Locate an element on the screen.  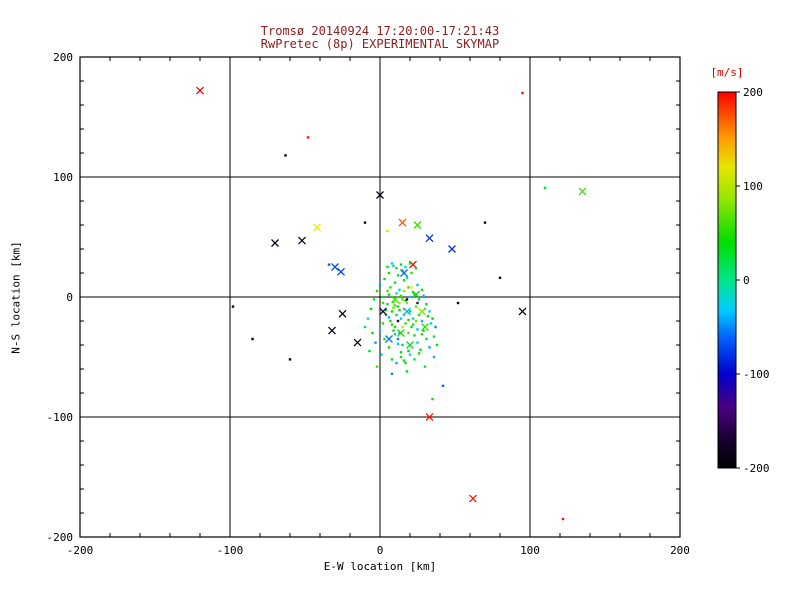
colorbar-tick-label: -200 is located at coordinates (756, 468).